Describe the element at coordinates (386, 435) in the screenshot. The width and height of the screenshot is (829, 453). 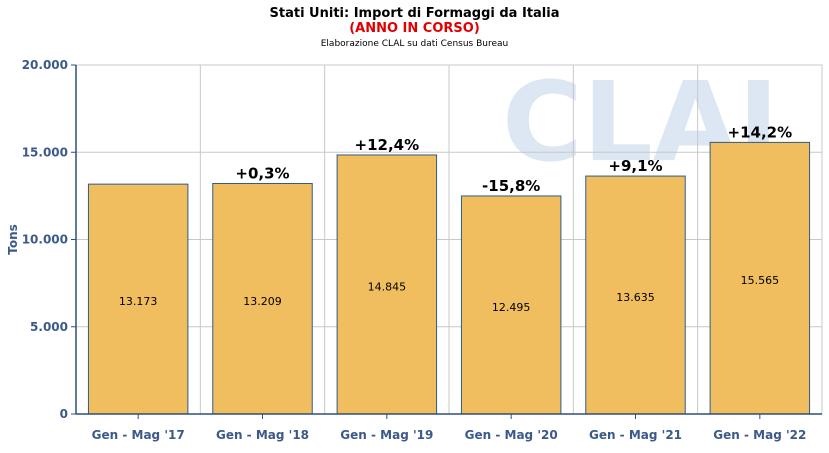
I see `x-tick-label: Gen - Mag '19` at that location.